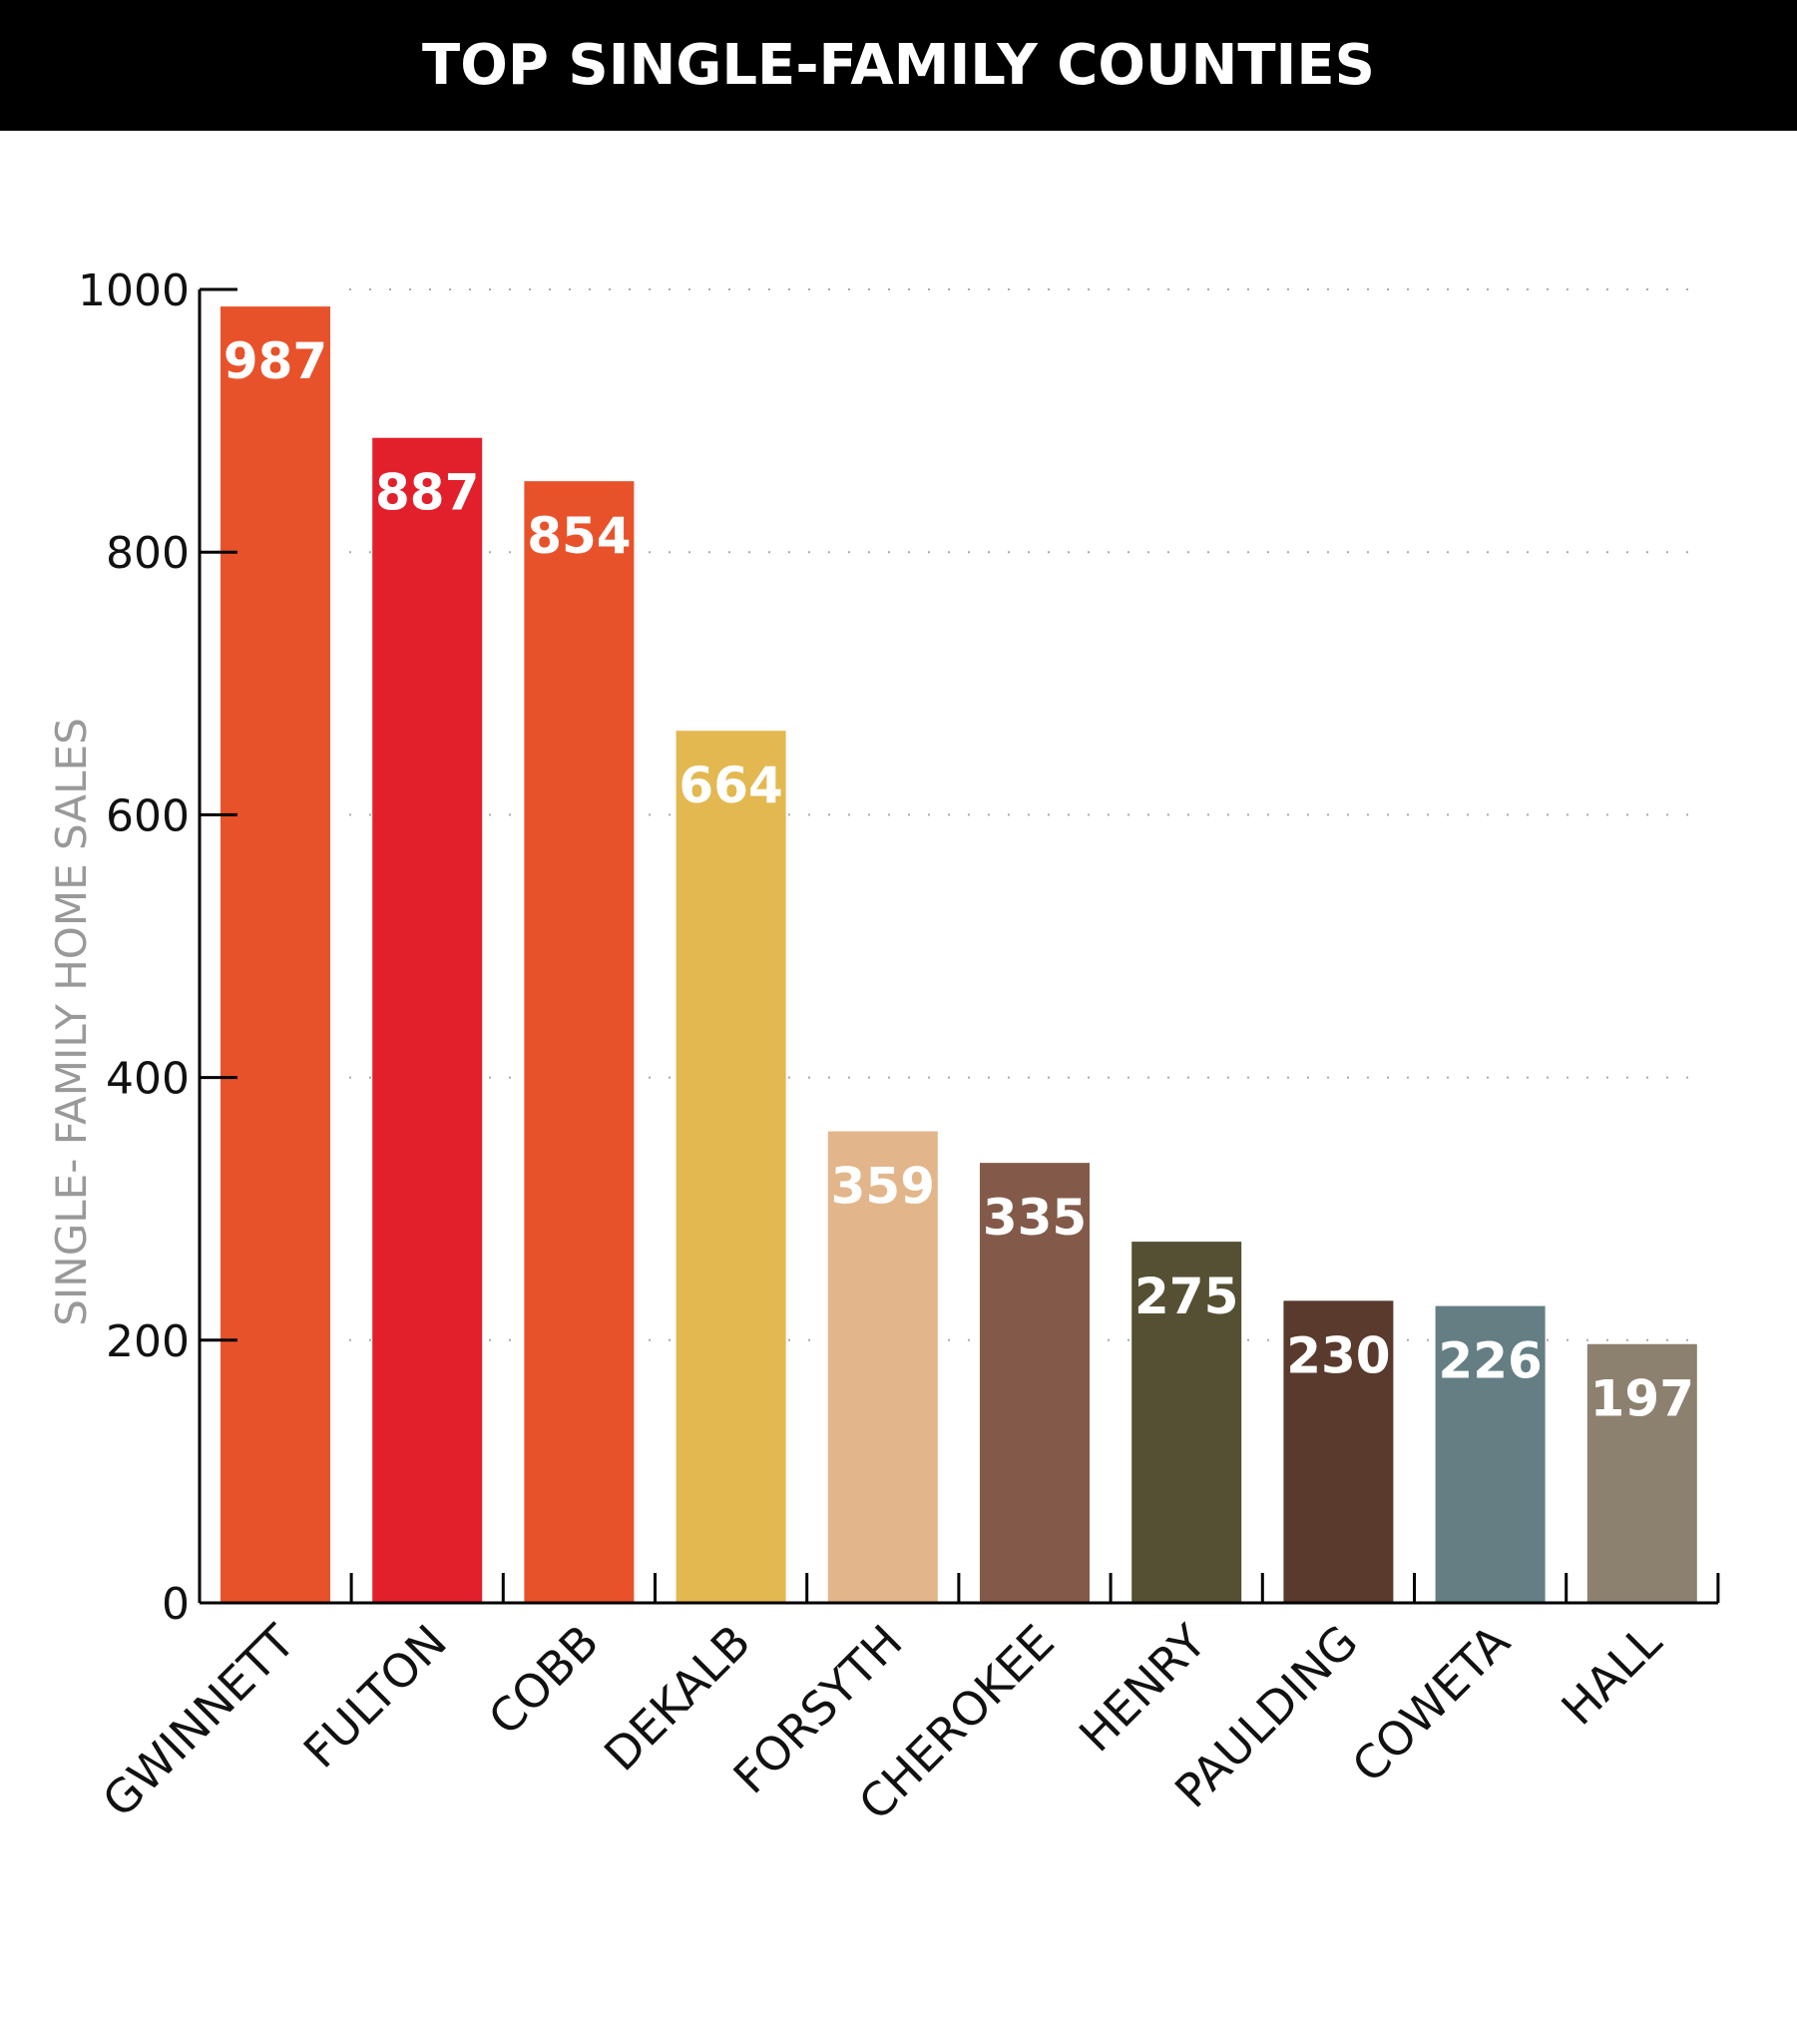  Describe the element at coordinates (1186, 1296) in the screenshot. I see `bar-value-label: 275` at that location.